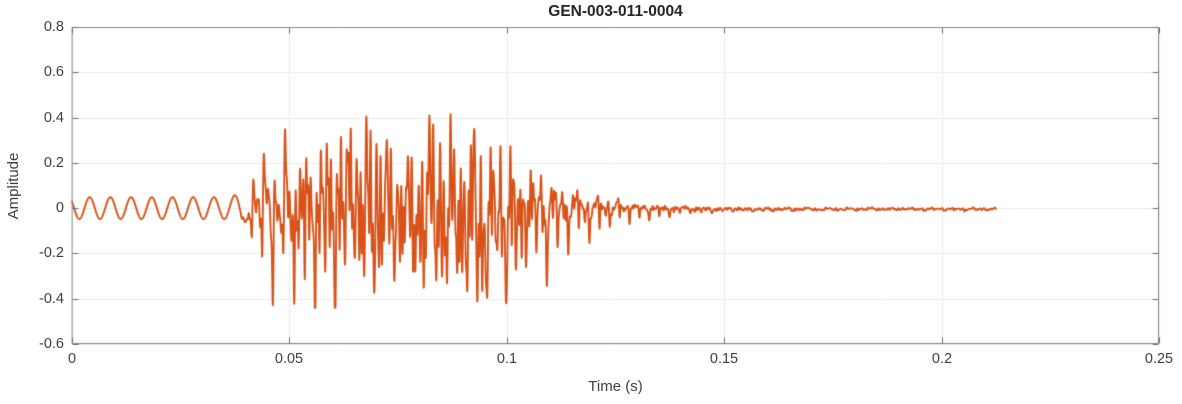  I want to click on x-tick-label: 0.2, so click(942, 359).